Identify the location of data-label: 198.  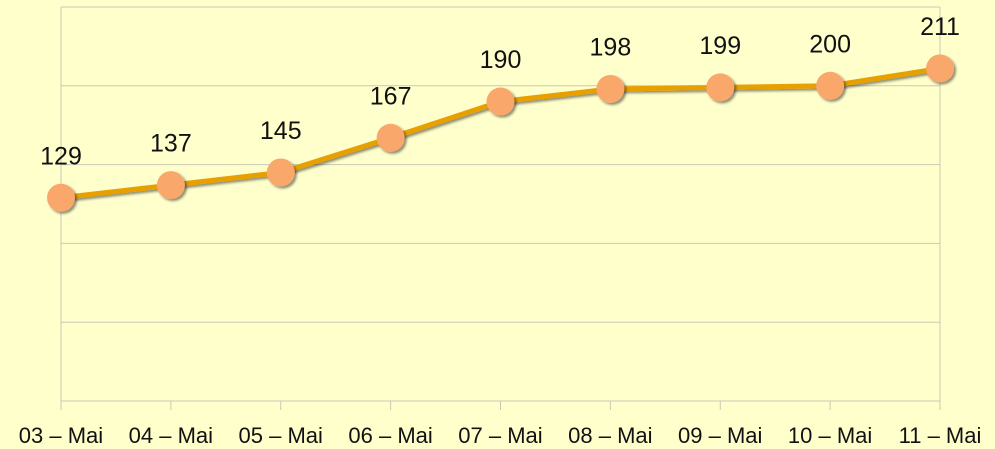
(611, 48).